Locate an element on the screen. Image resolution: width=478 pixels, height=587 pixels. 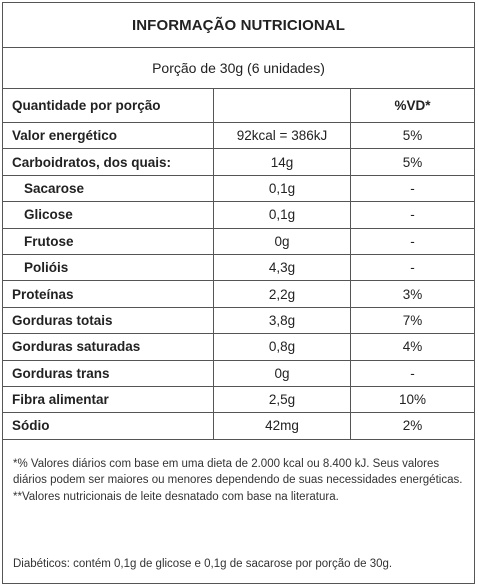
nutrient-name: Sódio is located at coordinates (108, 426).